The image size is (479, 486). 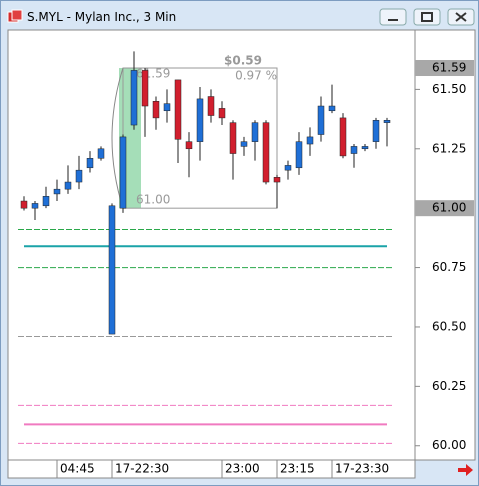 What do you see at coordinates (445, 245) in the screenshot?
I see `price-axis` at bounding box center [445, 245].